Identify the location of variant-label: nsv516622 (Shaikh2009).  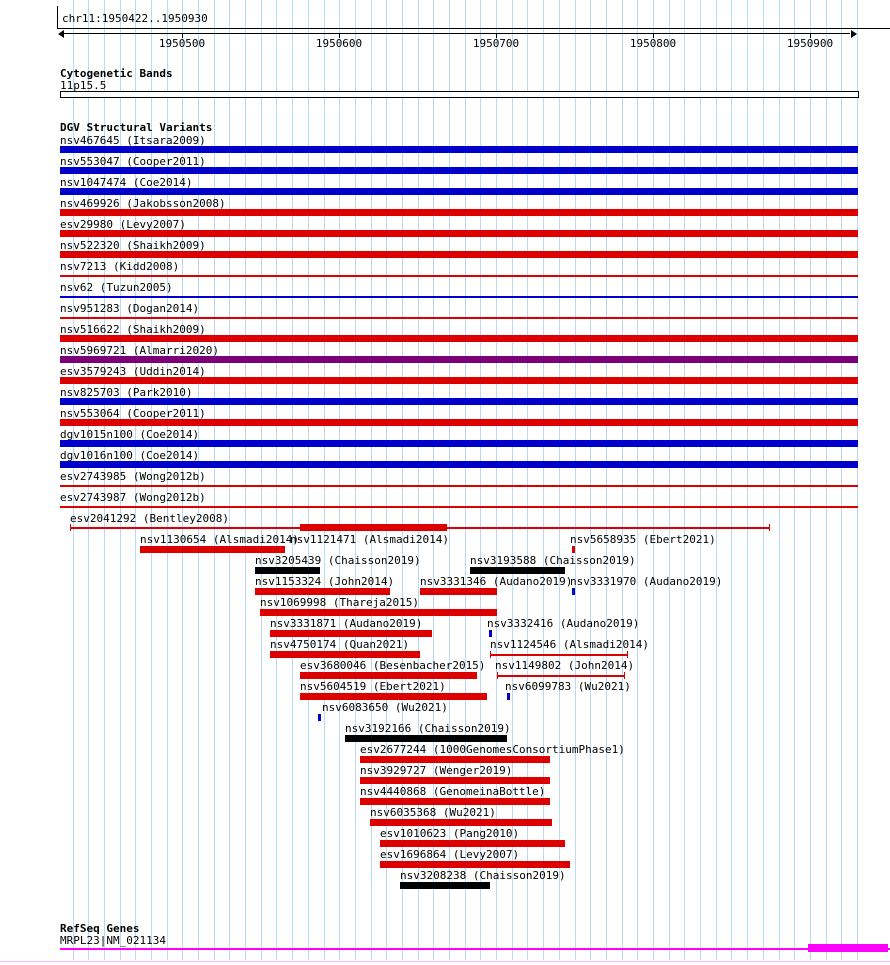
(133, 329).